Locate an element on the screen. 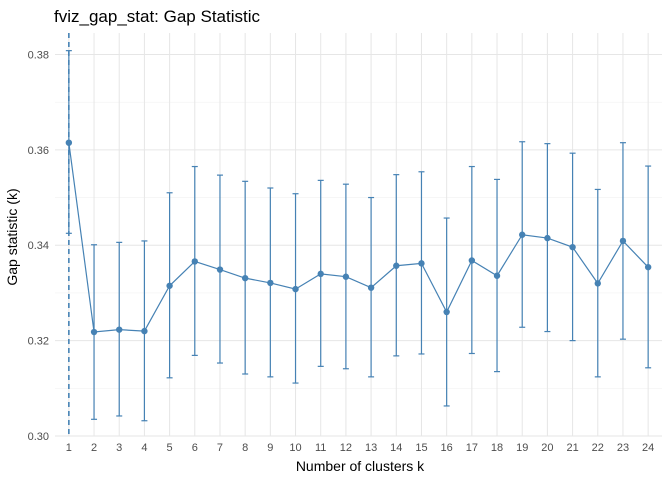 The width and height of the screenshot is (672, 480). x-tick-label: 19 is located at coordinates (522, 448).